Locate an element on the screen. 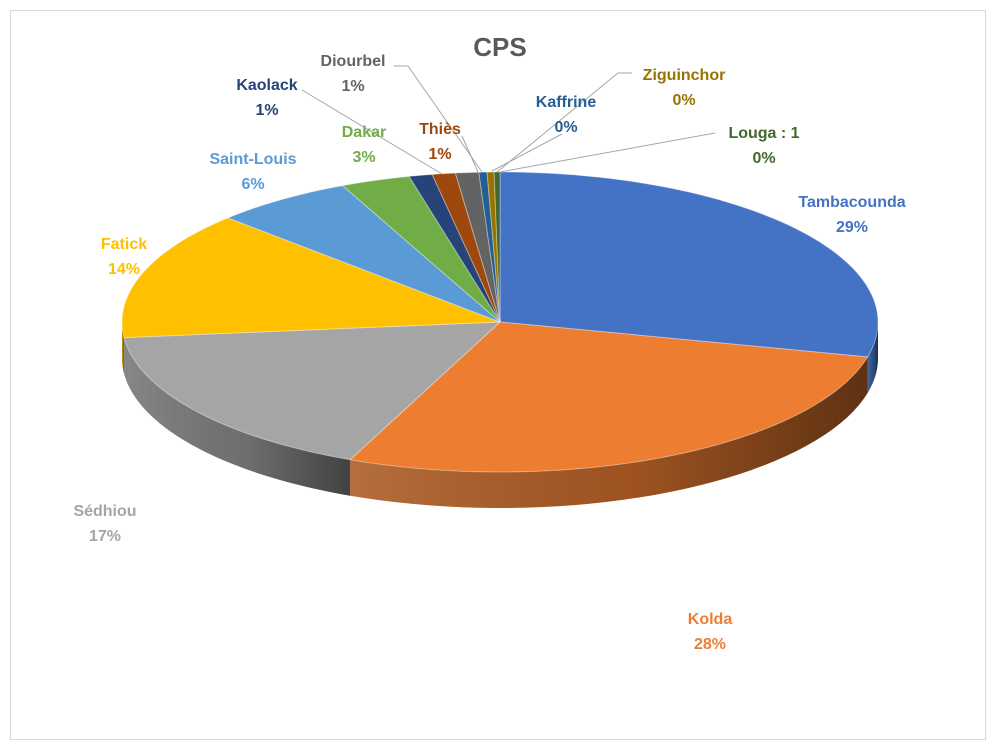 The height and width of the screenshot is (752, 998). label-tambacounda: Tambacounda 29% is located at coordinates (851, 215).